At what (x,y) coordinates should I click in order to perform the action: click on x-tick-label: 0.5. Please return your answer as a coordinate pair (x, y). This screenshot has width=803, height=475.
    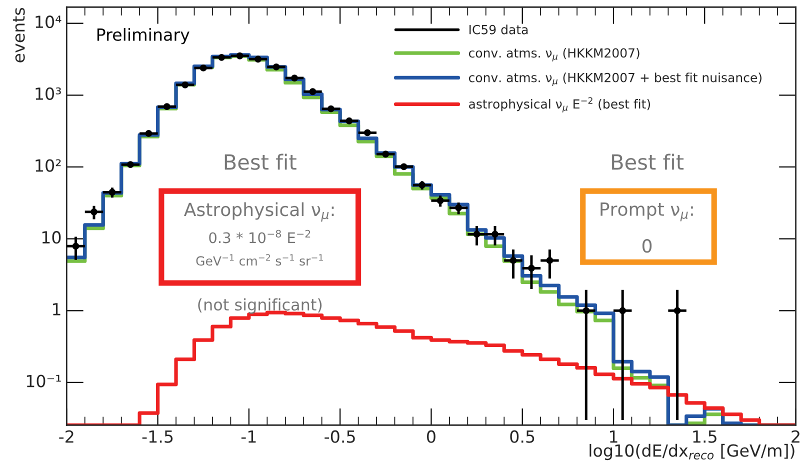
    Looking at the image, I should click on (522, 436).